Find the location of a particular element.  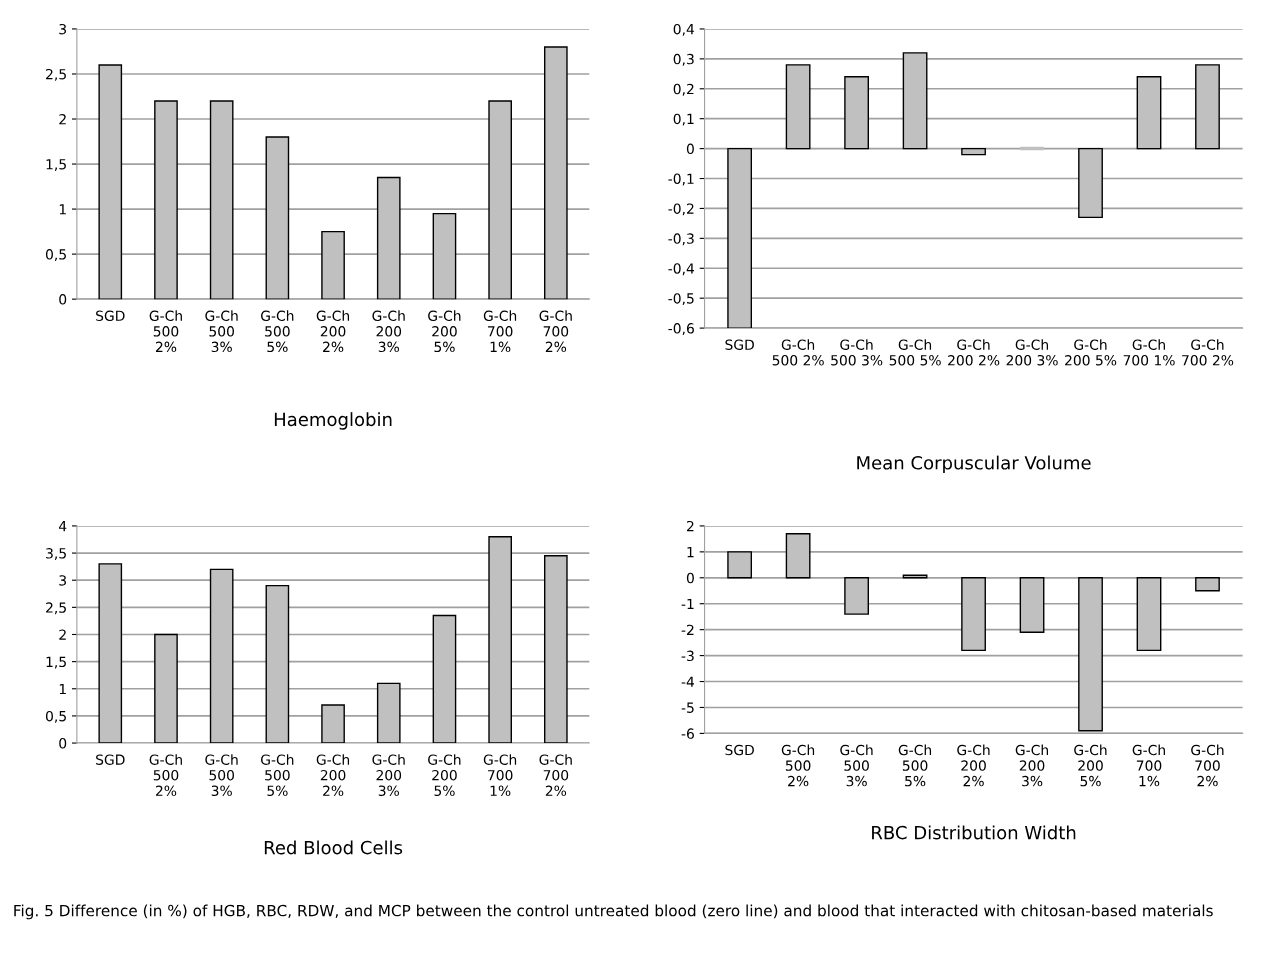

y-tick-label: 3 is located at coordinates (63, 580).